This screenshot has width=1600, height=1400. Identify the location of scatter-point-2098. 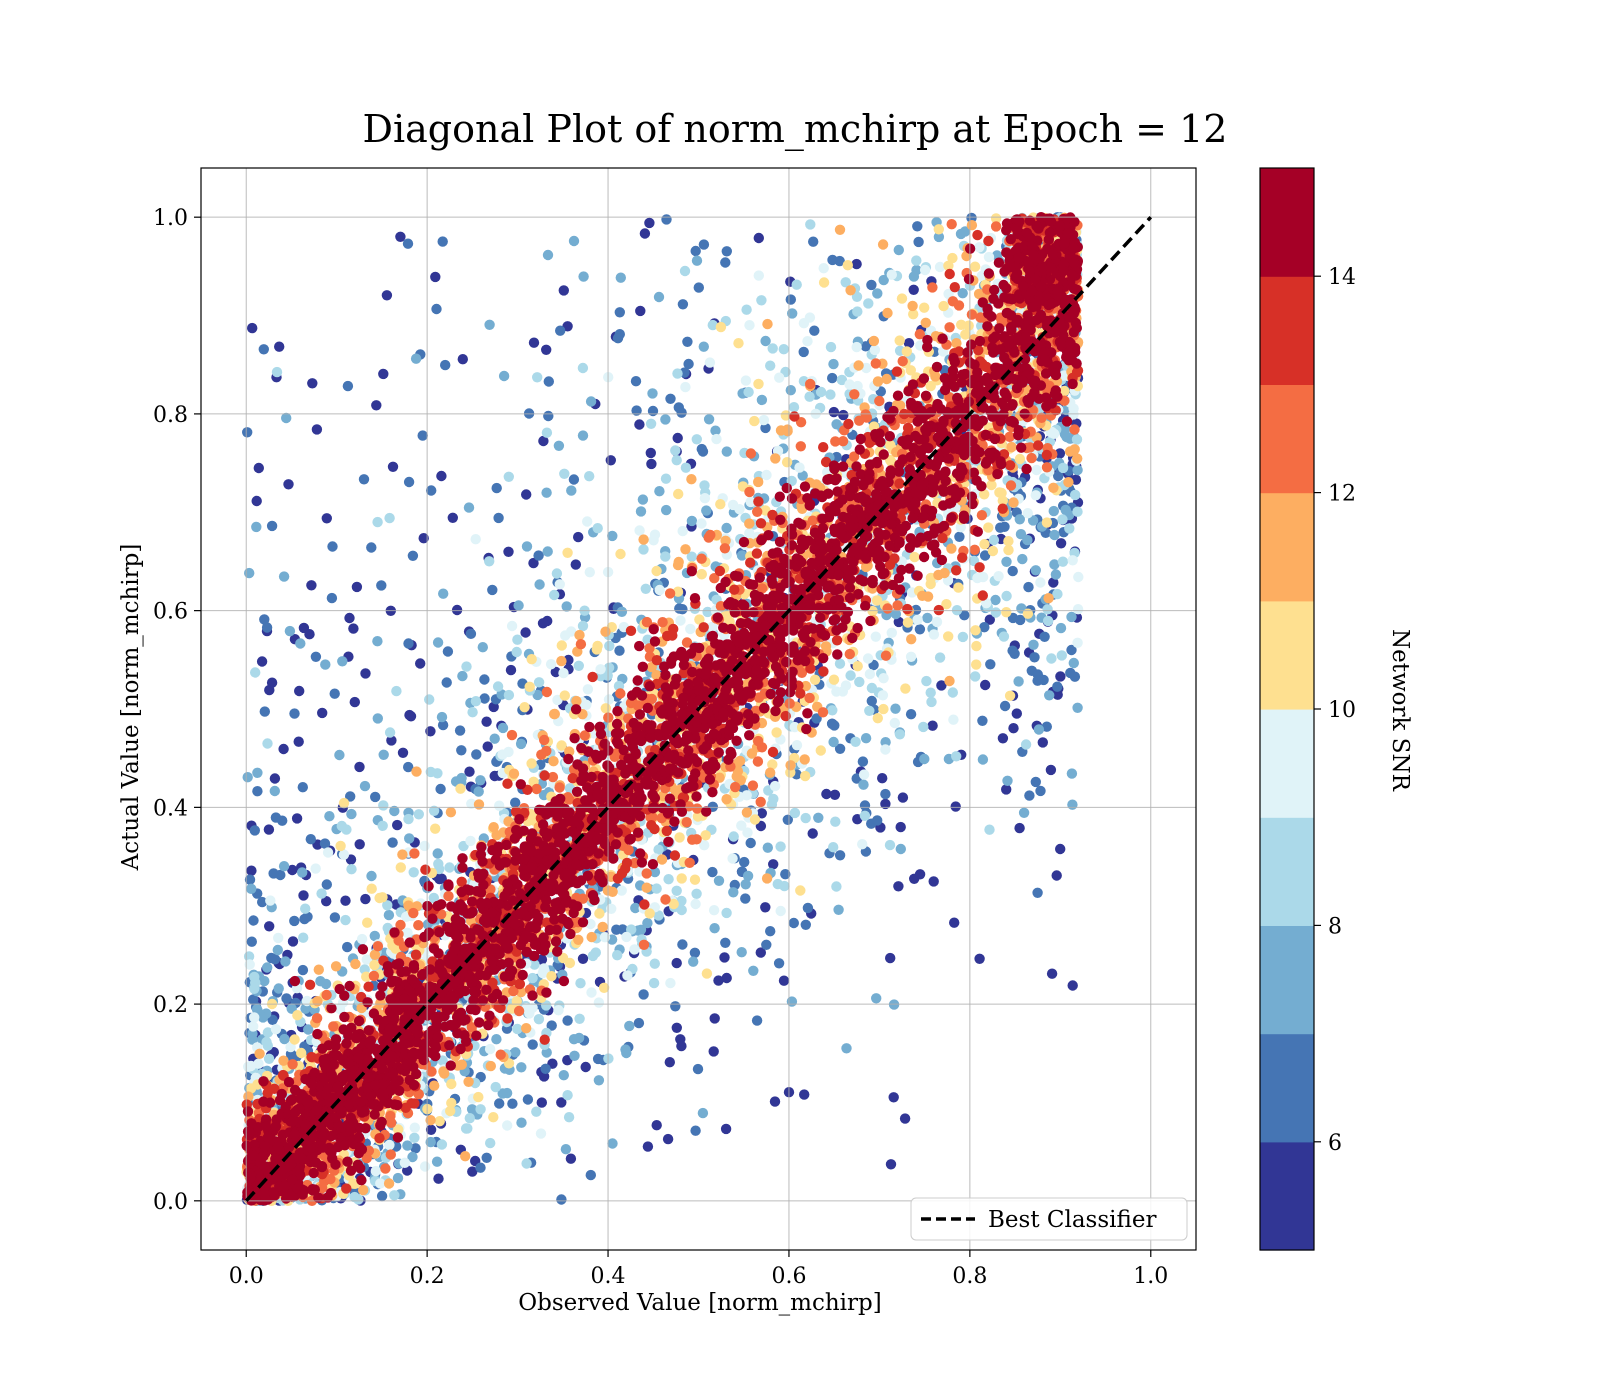
(963, 637).